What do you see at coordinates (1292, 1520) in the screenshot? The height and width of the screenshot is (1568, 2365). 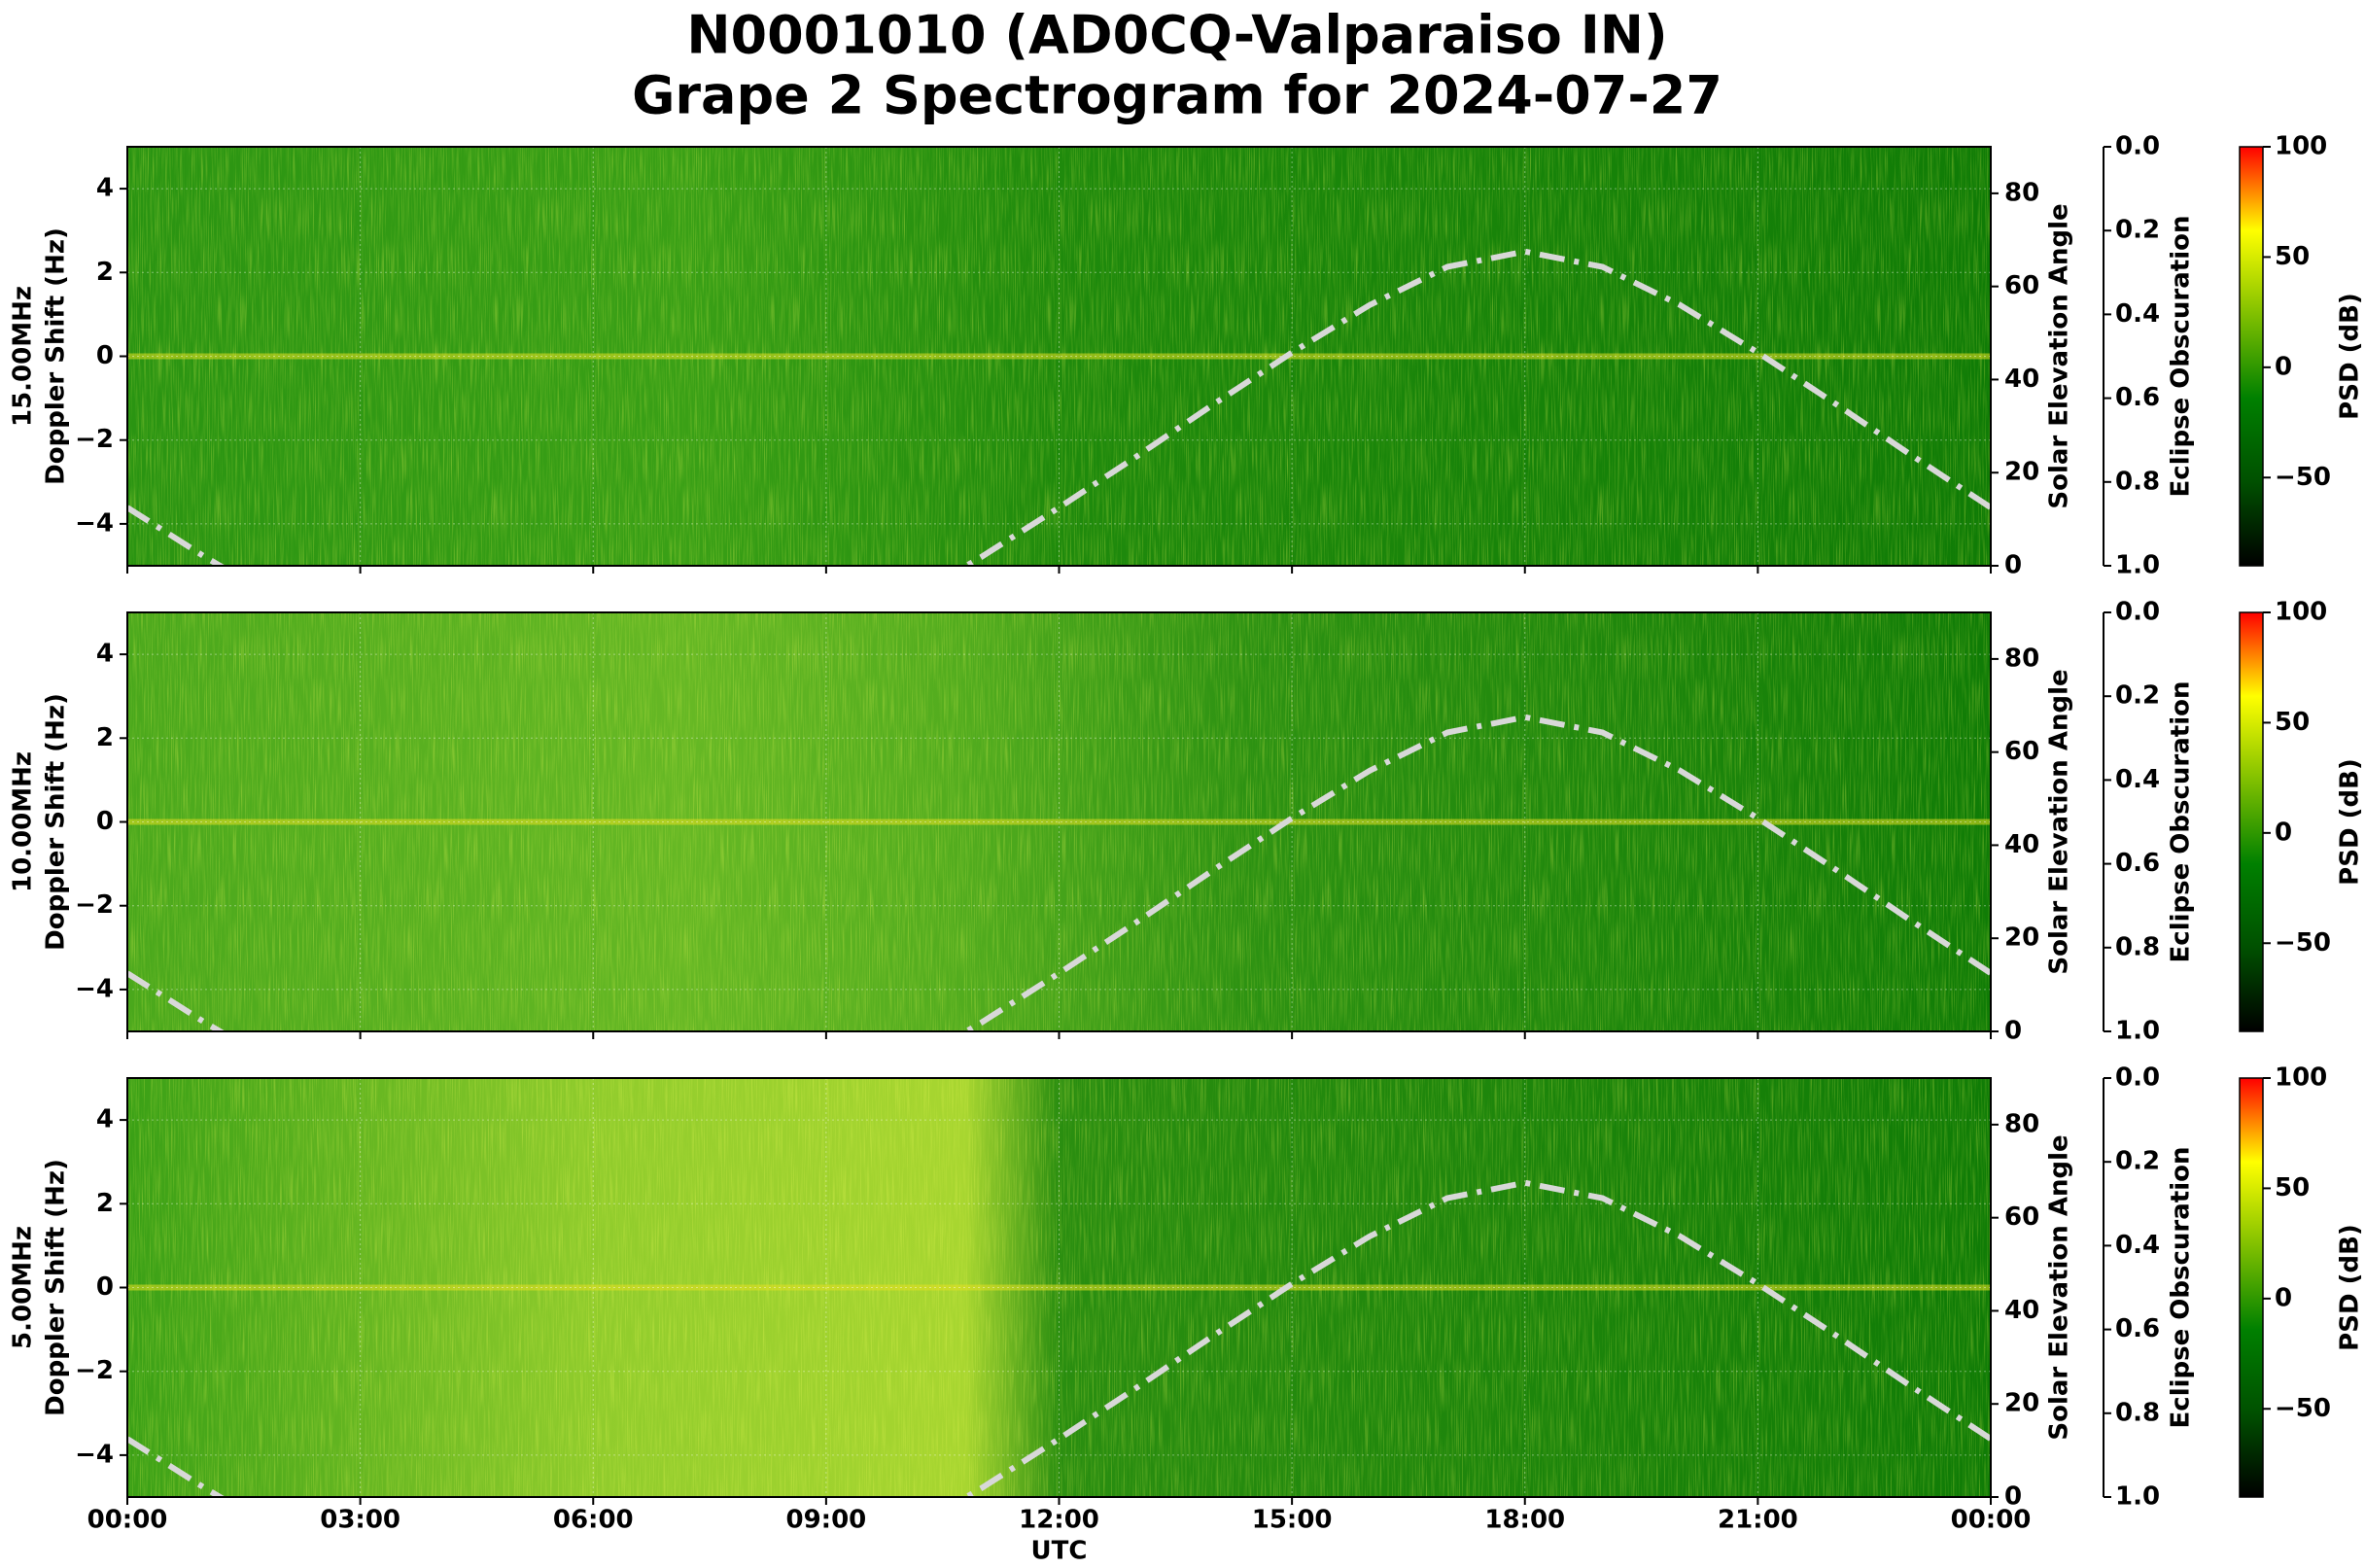 I see `x-tick-label: 15:00` at bounding box center [1292, 1520].